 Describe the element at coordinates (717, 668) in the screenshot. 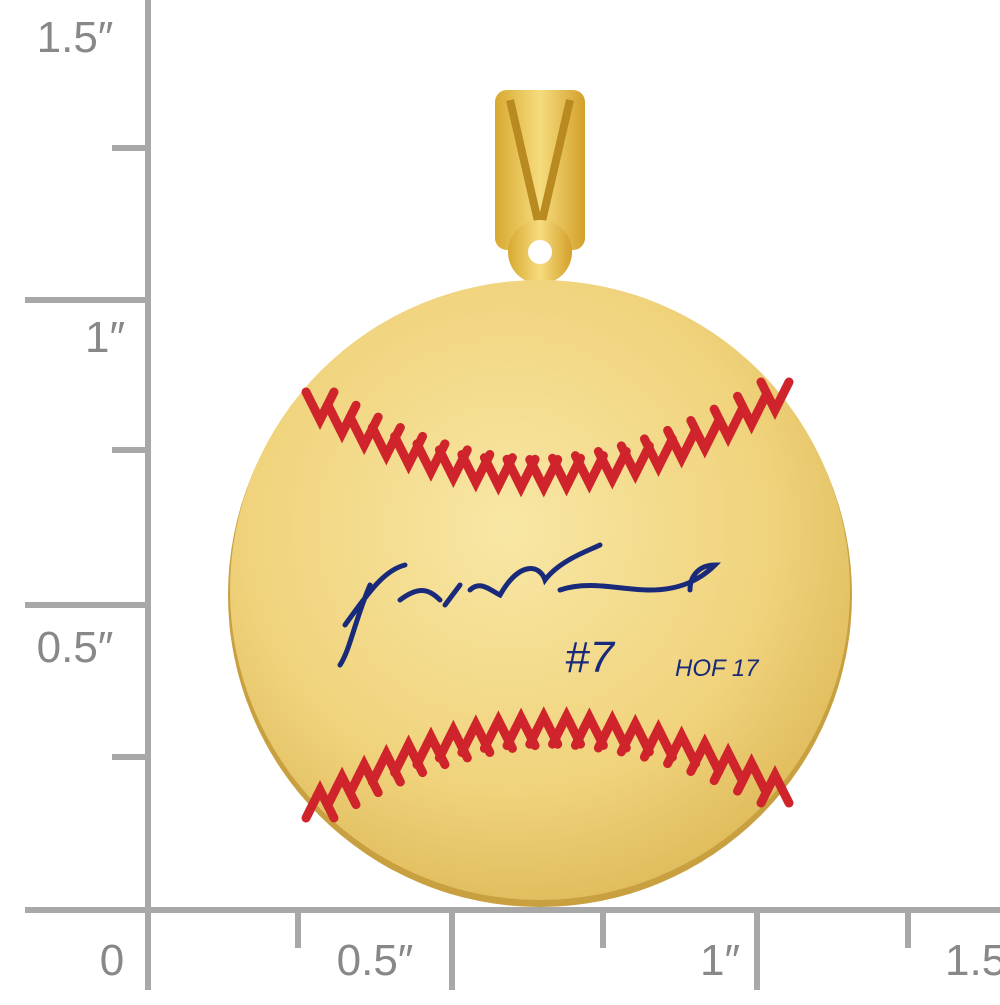

I see `engraved-inscription: HOF 17` at that location.